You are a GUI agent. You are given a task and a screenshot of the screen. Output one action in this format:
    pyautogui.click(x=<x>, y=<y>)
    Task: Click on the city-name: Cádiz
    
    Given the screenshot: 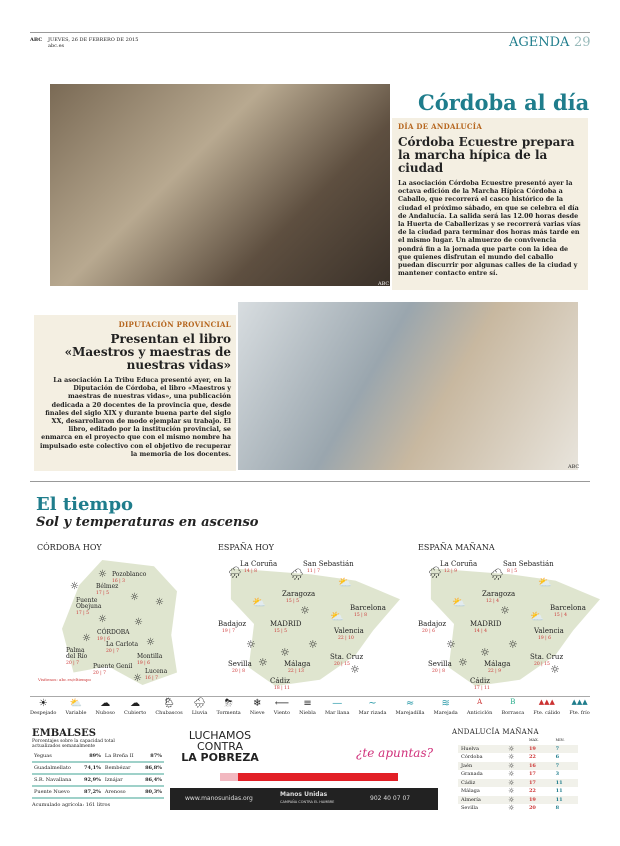 What is the action you would take?
    pyautogui.click(x=468, y=782)
    